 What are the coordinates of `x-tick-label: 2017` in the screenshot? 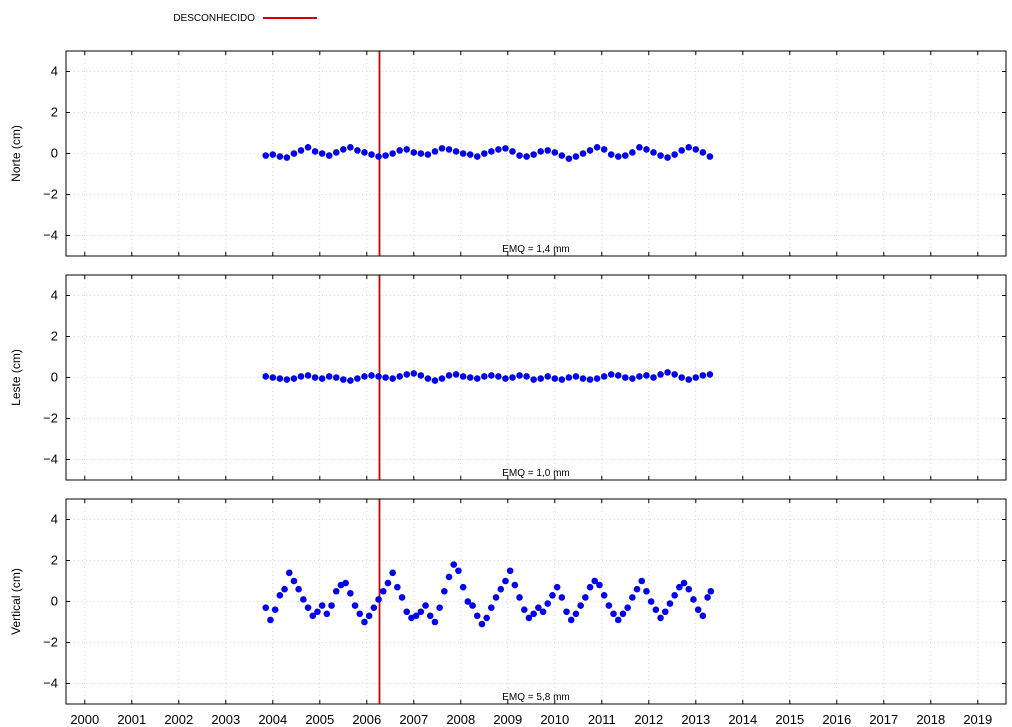 It's located at (883, 719).